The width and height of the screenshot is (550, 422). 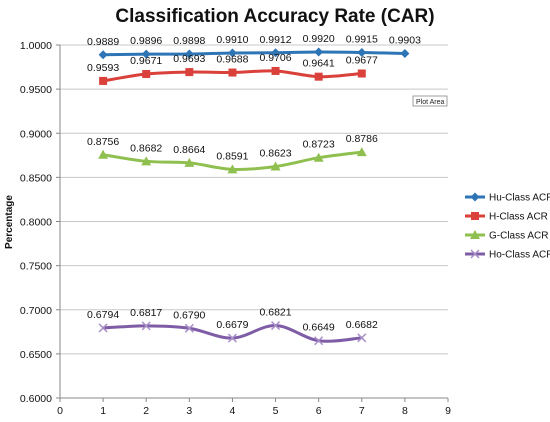 I want to click on legend-entry-3: G-Class ACR, so click(x=506, y=236).